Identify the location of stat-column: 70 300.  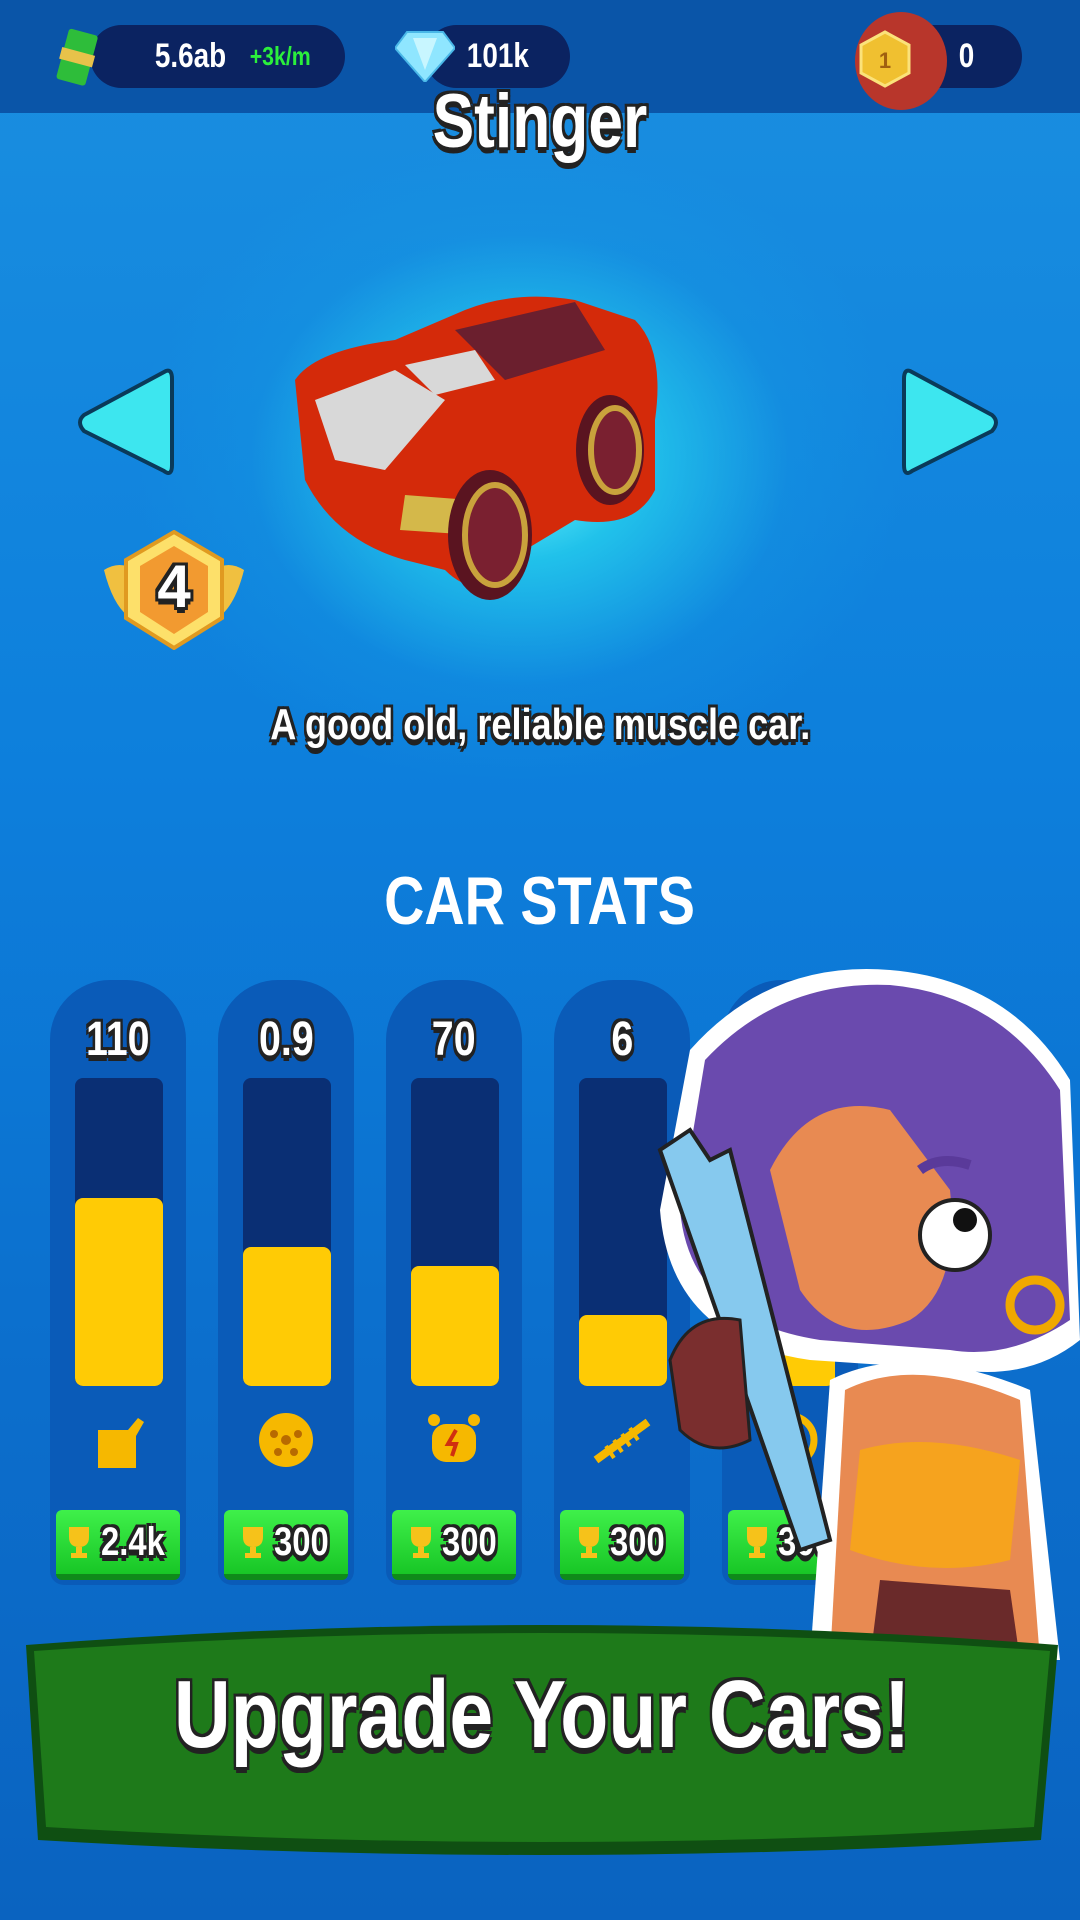
(454, 1282).